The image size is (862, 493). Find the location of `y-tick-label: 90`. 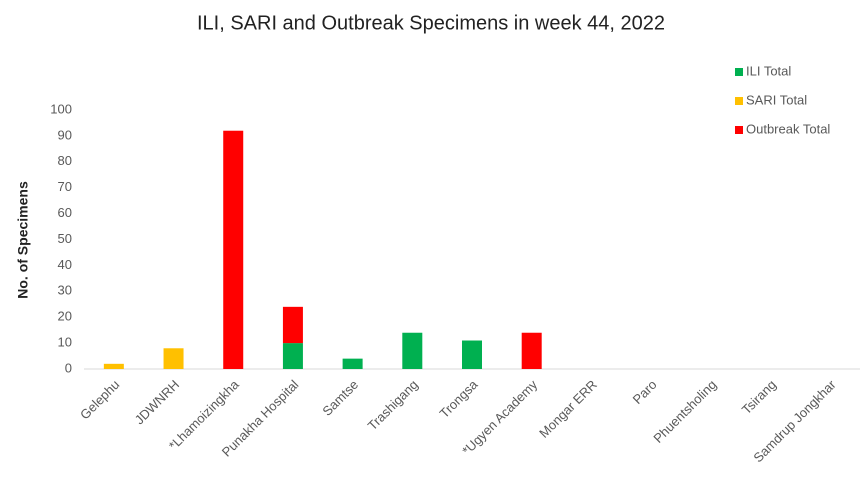

y-tick-label: 90 is located at coordinates (65, 134).